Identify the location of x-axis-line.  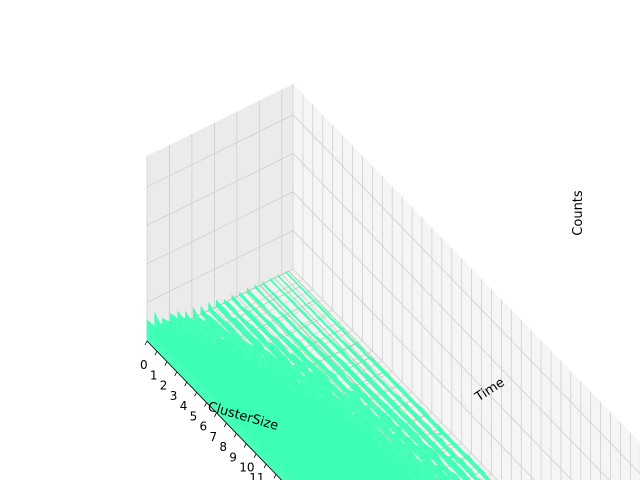
(214, 410).